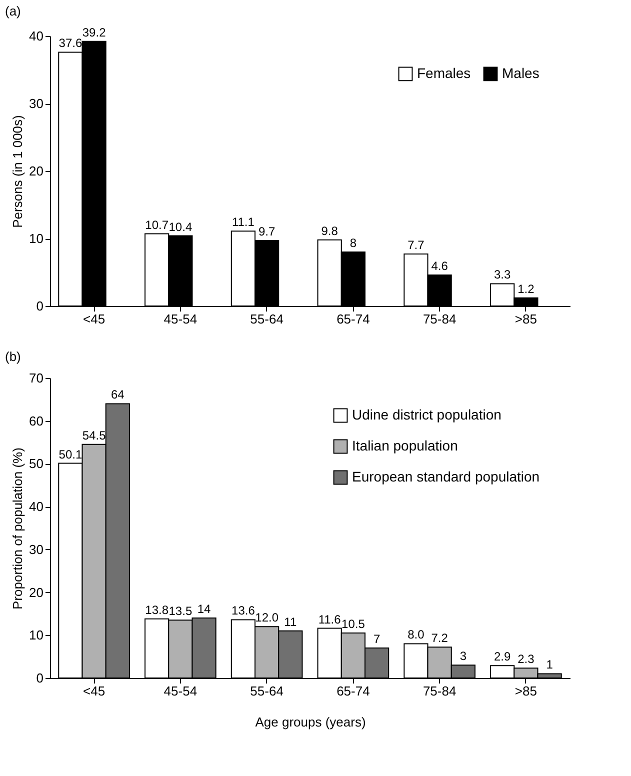 Image resolution: width=631 pixels, height=776 pixels. What do you see at coordinates (180, 611) in the screenshot?
I see `data-label: 13.5` at bounding box center [180, 611].